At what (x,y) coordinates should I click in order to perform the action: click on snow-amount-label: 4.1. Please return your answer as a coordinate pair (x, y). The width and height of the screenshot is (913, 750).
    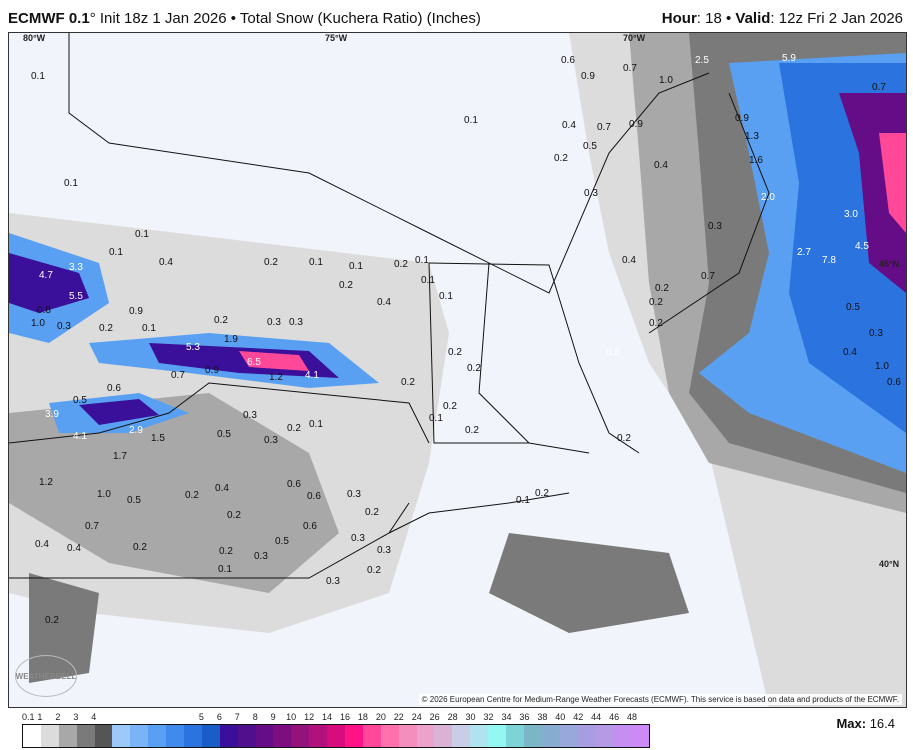
    Looking at the image, I should click on (80, 436).